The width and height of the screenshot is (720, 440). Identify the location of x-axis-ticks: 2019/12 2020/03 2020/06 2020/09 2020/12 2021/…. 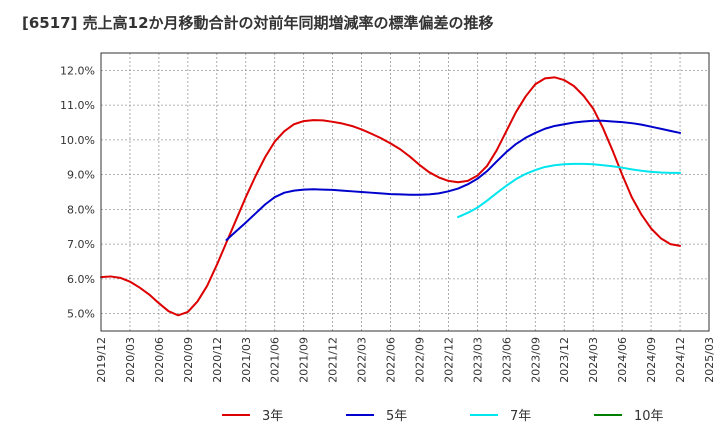
(405, 360).